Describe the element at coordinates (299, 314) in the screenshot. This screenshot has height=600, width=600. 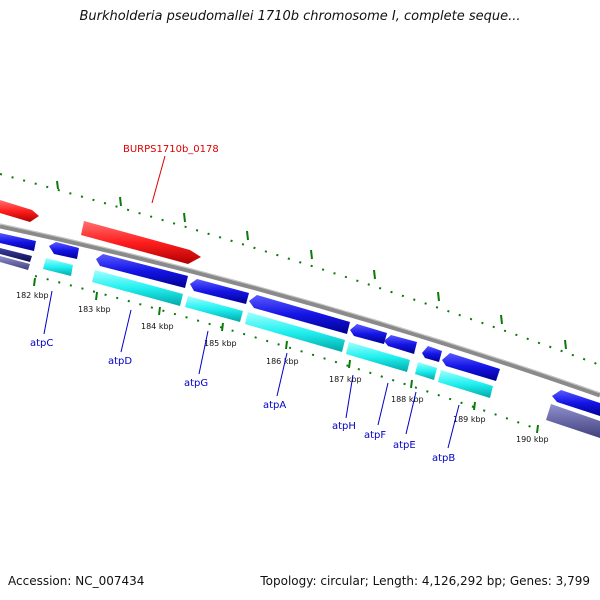
I see `cds-blue-atpA` at that location.